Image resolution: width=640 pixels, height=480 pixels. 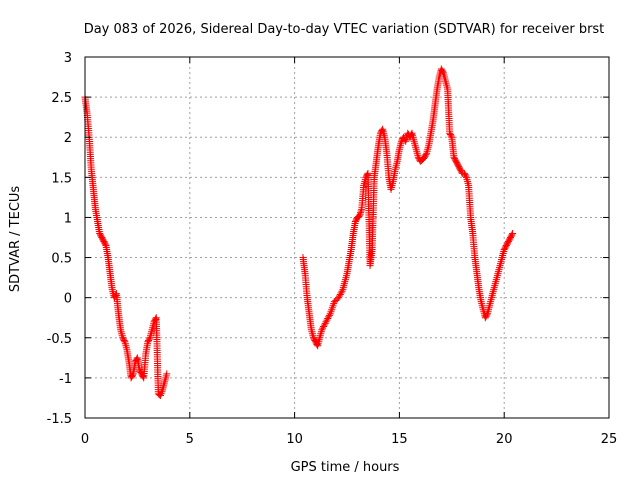 What do you see at coordinates (345, 467) in the screenshot?
I see `x-axis-label: GPS time / hours` at bounding box center [345, 467].